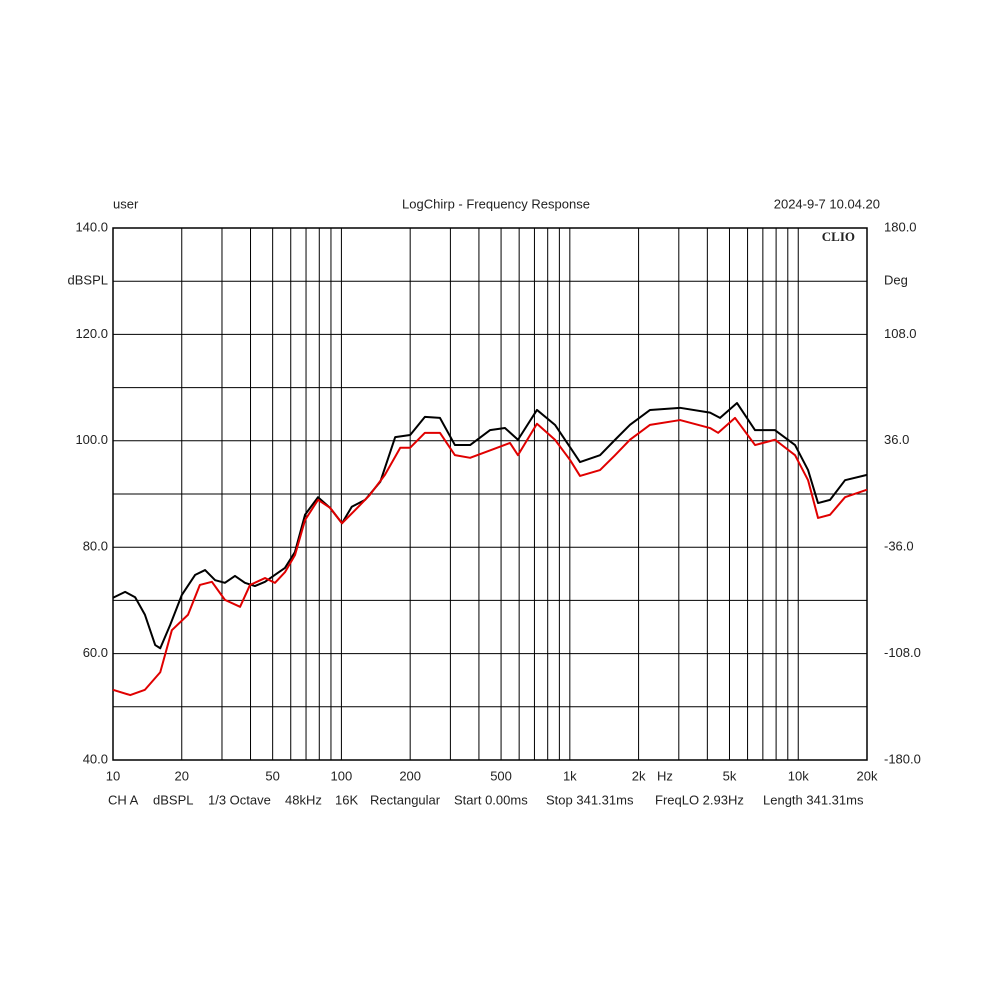 Image resolution: width=1000 pixels, height=1000 pixels. What do you see at coordinates (346, 799) in the screenshot?
I see `footer-item: 16K` at bounding box center [346, 799].